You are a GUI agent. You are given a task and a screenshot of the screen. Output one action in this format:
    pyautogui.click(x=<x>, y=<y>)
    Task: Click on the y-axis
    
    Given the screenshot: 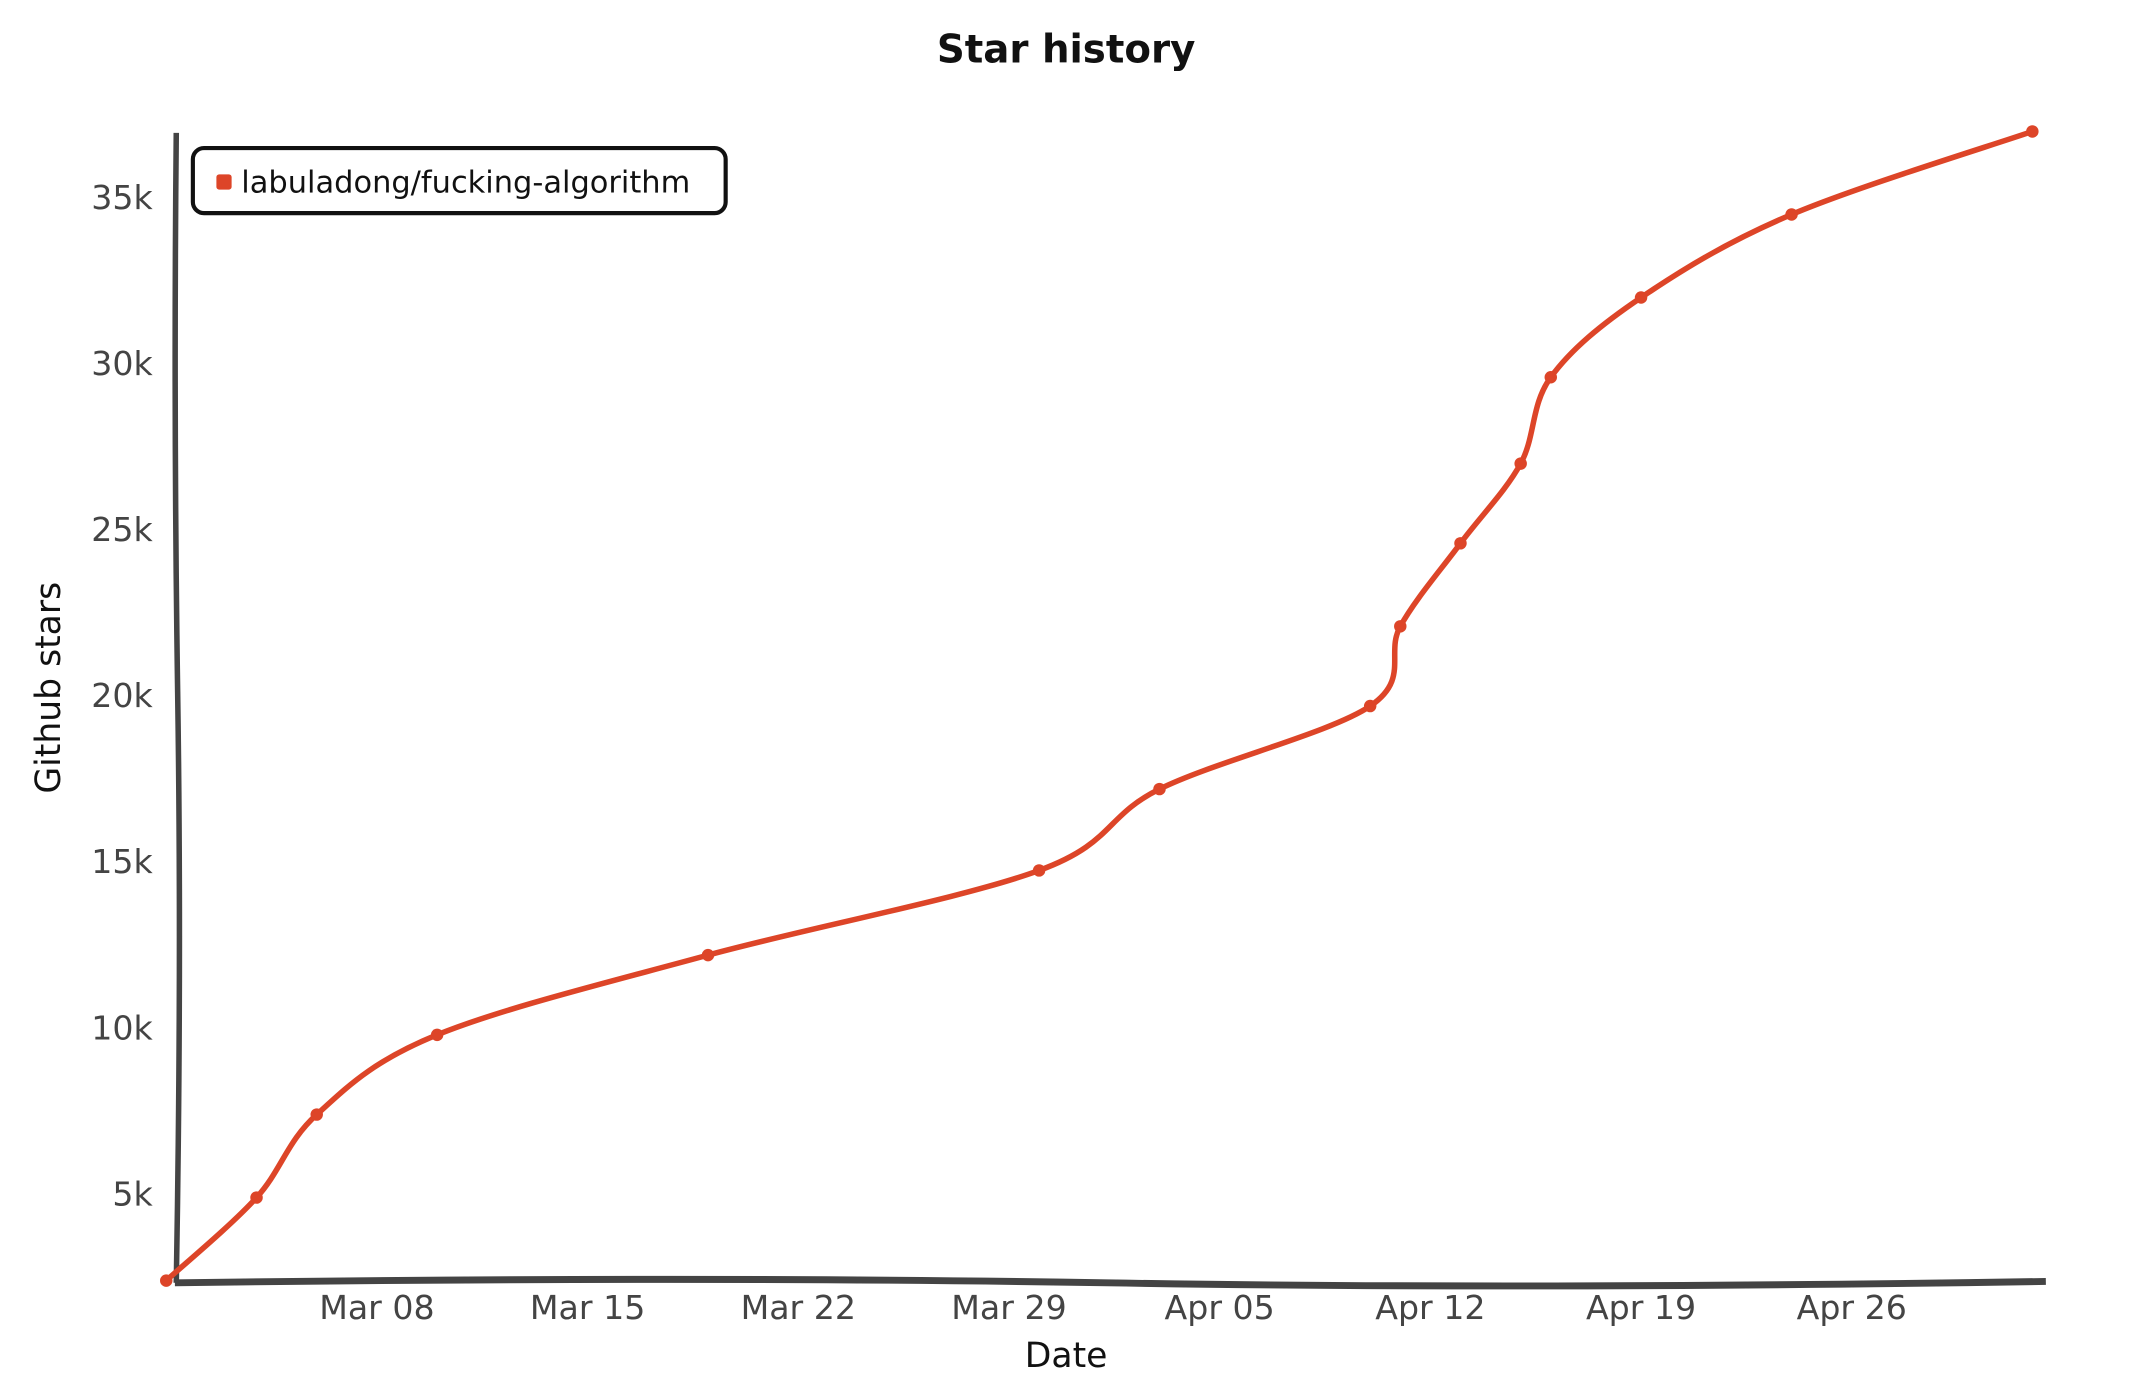 What is the action you would take?
    pyautogui.click(x=177, y=707)
    